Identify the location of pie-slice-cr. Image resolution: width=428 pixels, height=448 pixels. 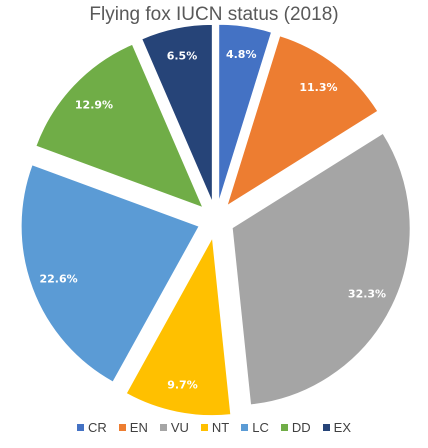
(245, 113).